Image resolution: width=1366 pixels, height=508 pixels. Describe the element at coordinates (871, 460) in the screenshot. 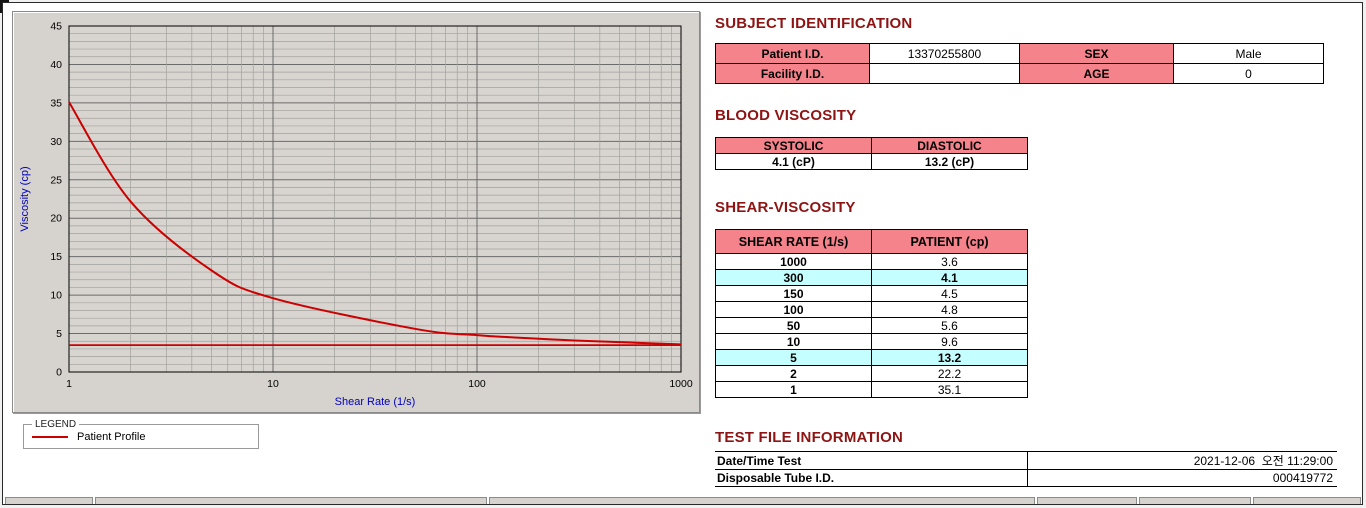

I see `date-time-test-label: Date/Time Test` at that location.